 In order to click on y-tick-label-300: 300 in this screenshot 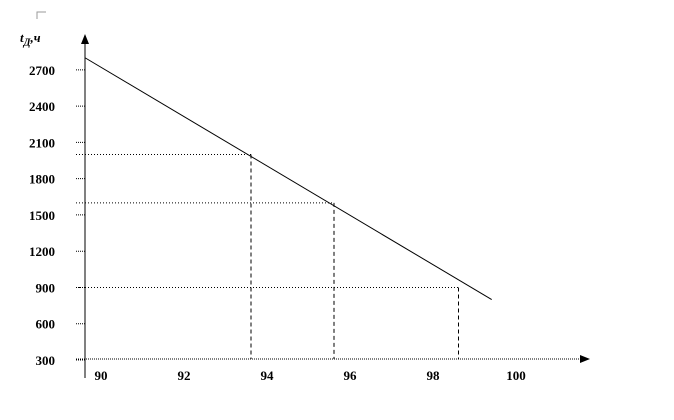, I will do `click(46, 360)`.